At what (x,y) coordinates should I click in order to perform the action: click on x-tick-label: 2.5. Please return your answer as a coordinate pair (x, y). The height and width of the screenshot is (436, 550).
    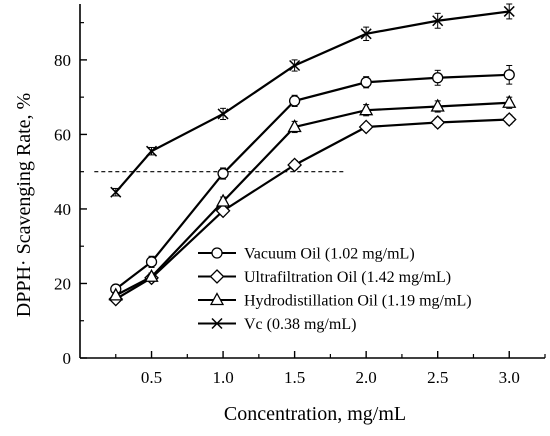
    Looking at the image, I should click on (437, 377).